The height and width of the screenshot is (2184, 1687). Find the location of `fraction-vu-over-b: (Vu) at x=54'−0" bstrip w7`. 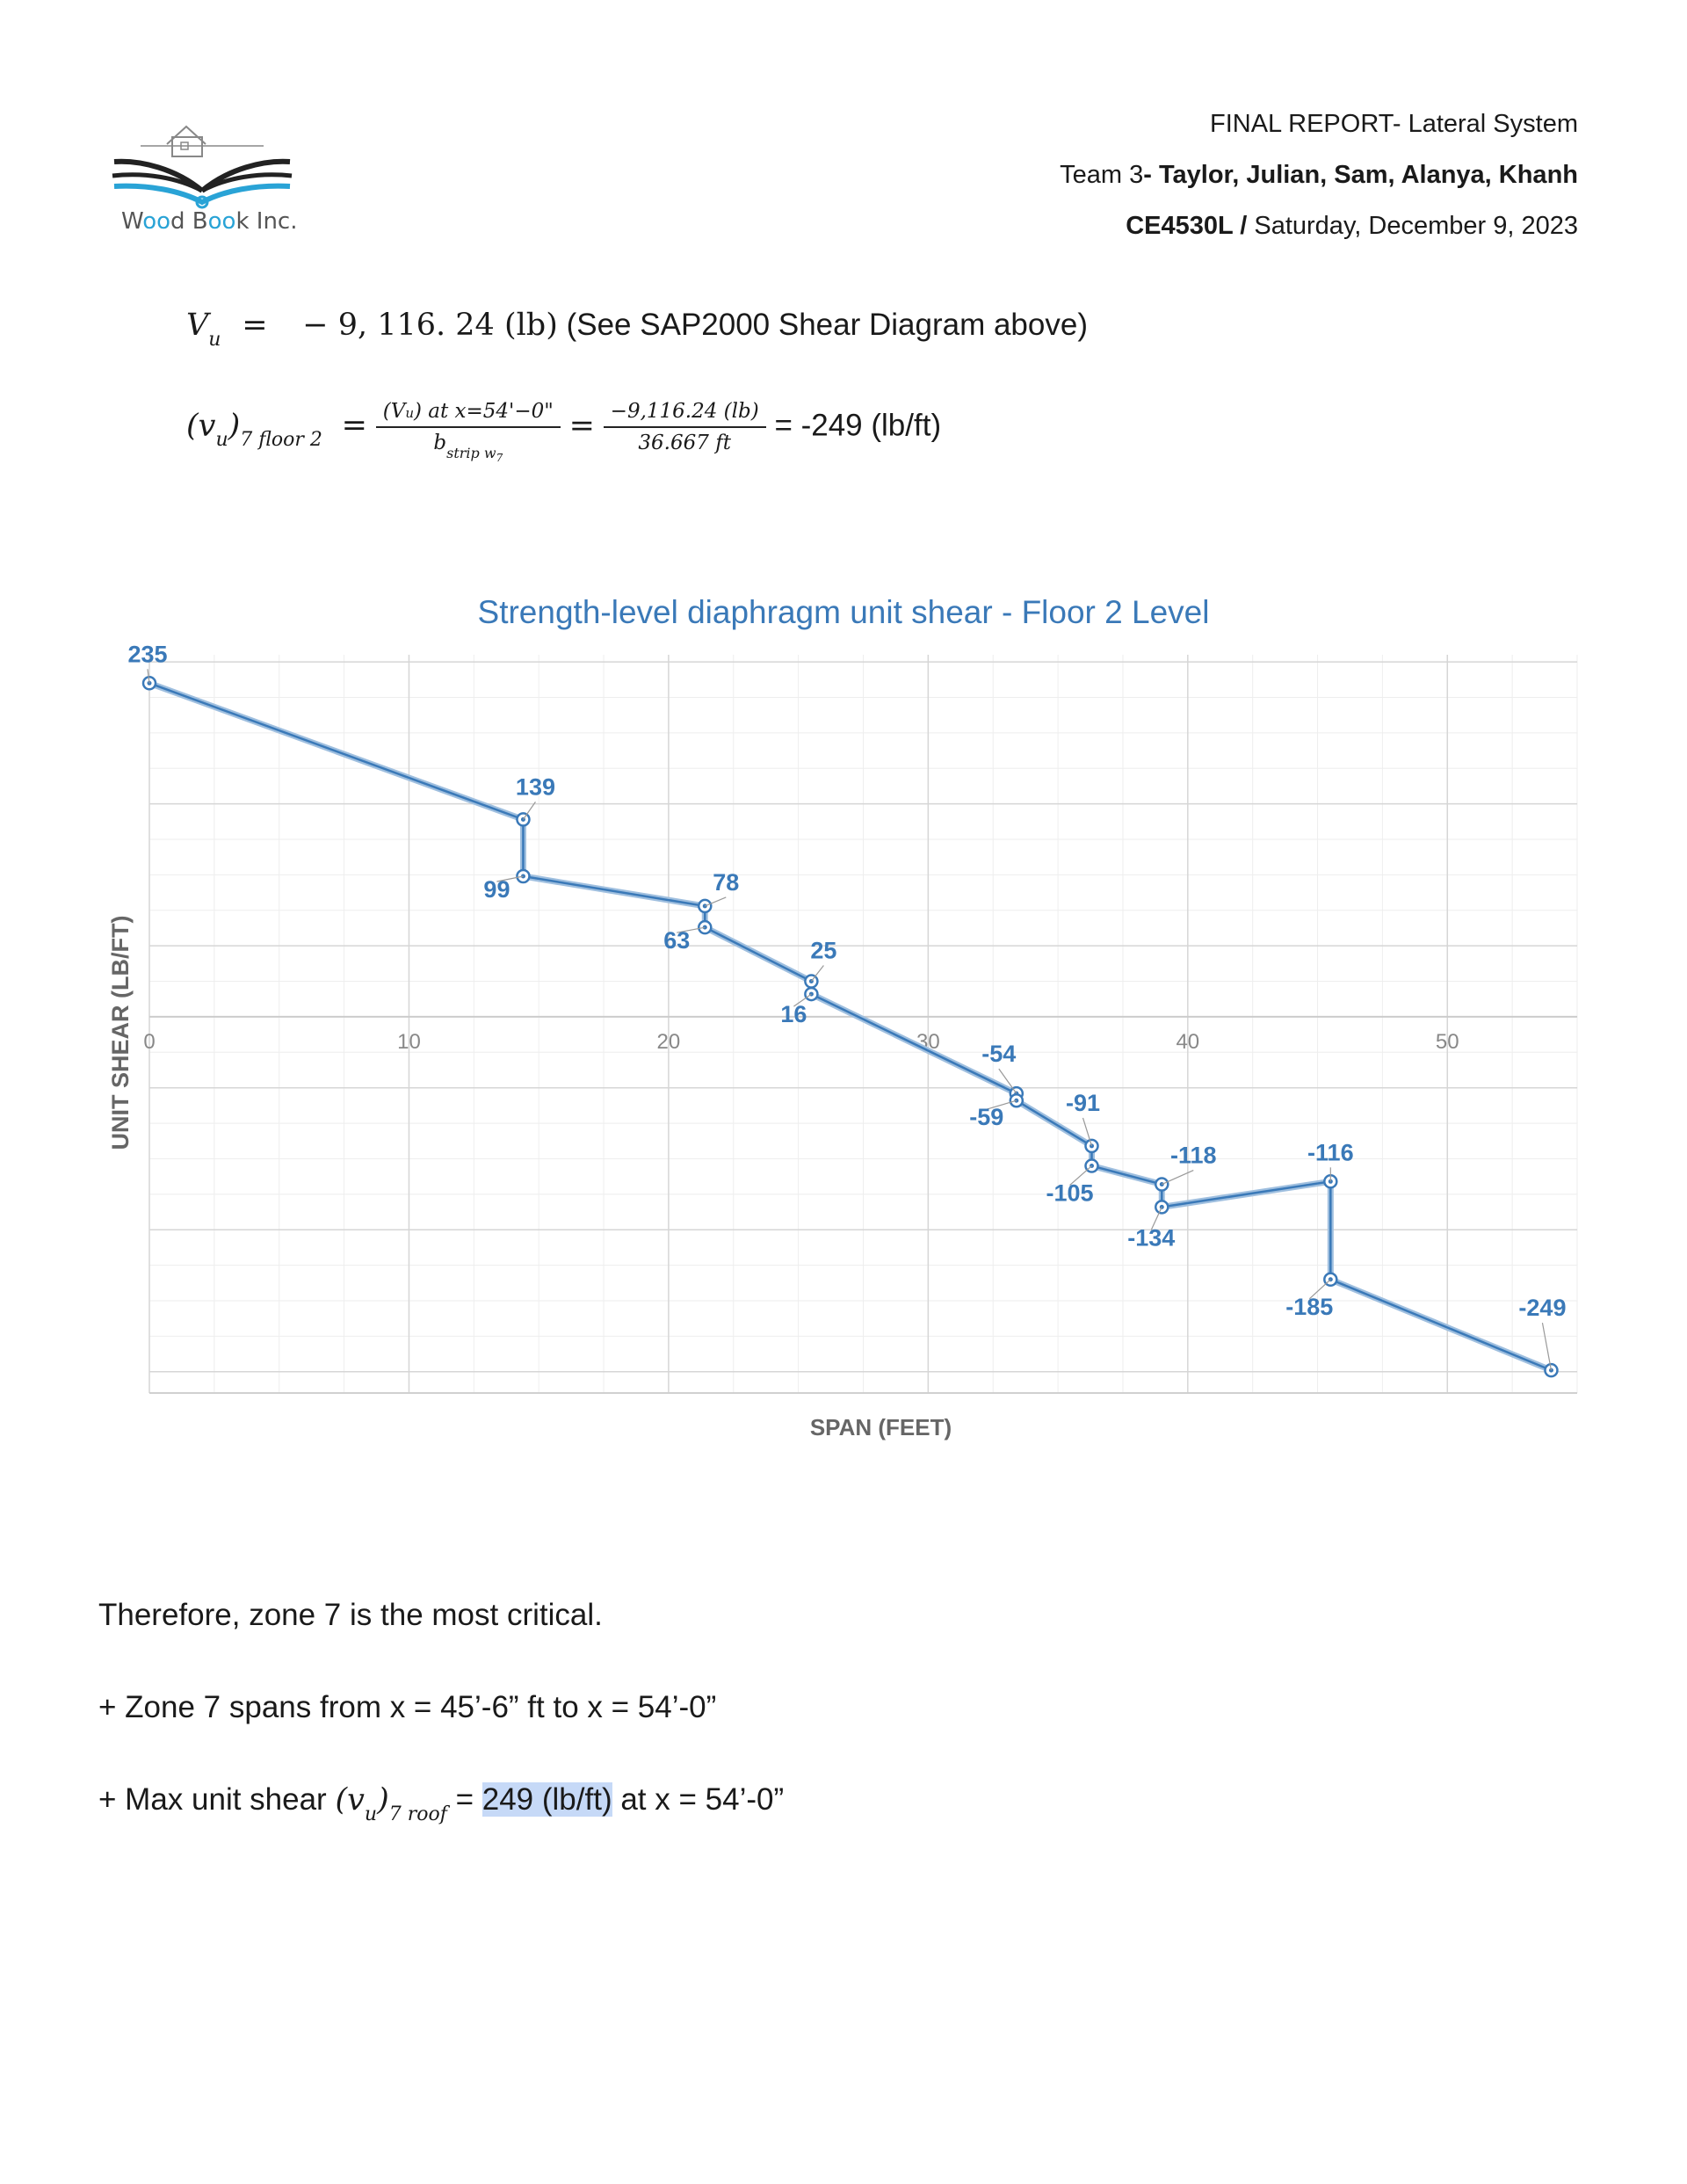

fraction-vu-over-b: (Vu) at x=54'−0" bstrip w7 is located at coordinates (468, 432).